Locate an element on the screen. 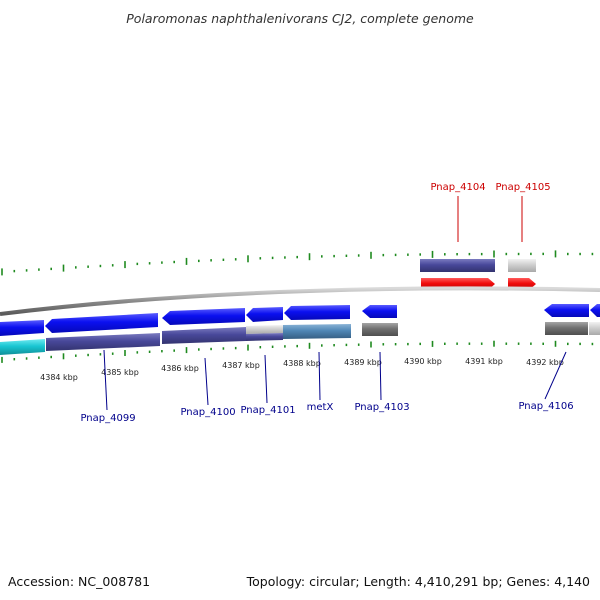 The image size is (600, 600). gene-label-pnap-4104: Pnap_4104 is located at coordinates (457, 187).